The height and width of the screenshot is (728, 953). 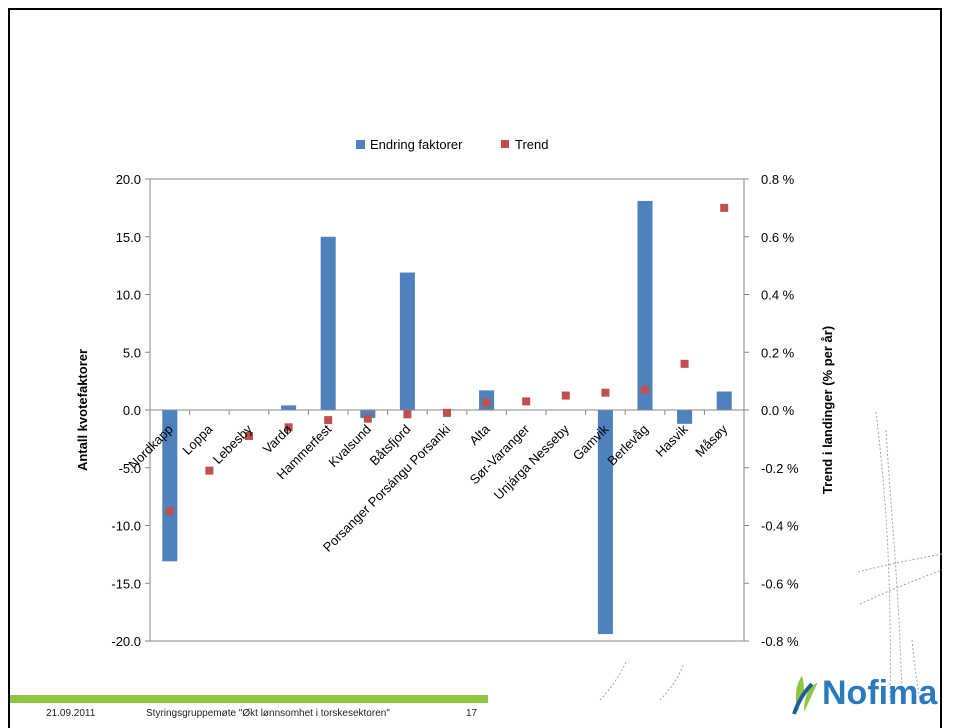 What do you see at coordinates (672, 440) in the screenshot?
I see `x-tick-label: Hasvik` at bounding box center [672, 440].